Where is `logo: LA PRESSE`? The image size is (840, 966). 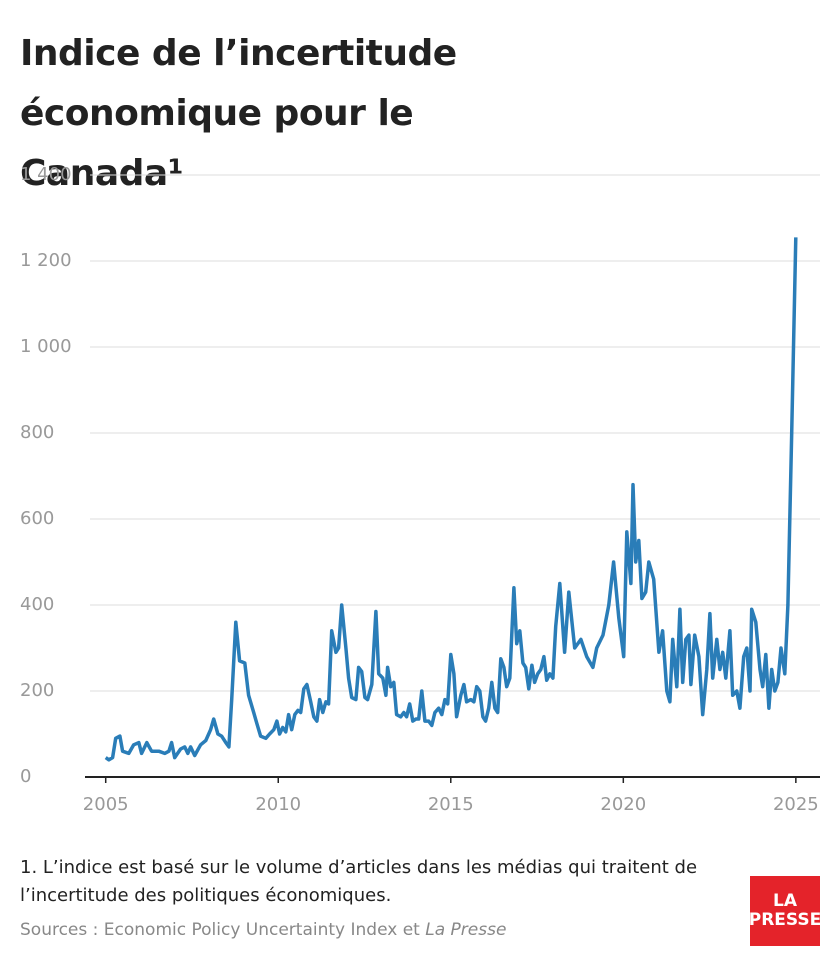 logo: LA PRESSE is located at coordinates (785, 911).